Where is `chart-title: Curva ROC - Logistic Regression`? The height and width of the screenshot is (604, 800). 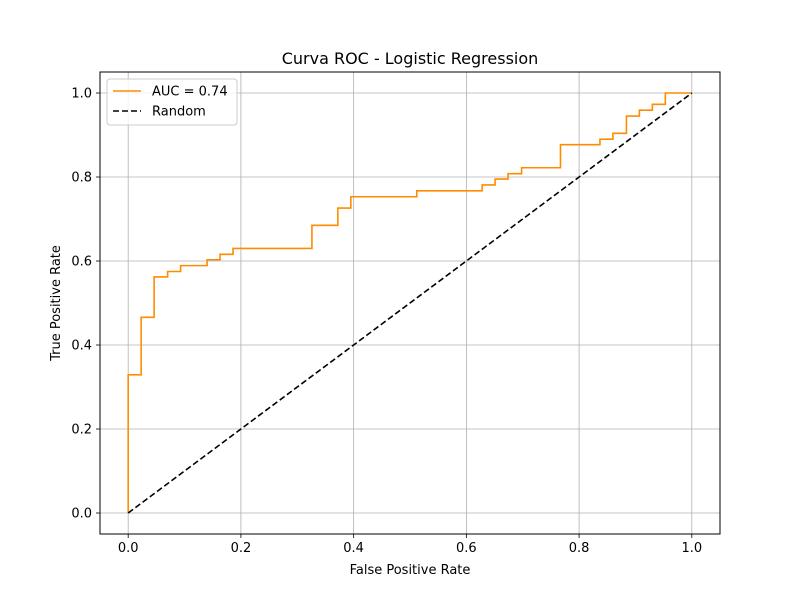 chart-title: Curva ROC - Logistic Regression is located at coordinates (410, 58).